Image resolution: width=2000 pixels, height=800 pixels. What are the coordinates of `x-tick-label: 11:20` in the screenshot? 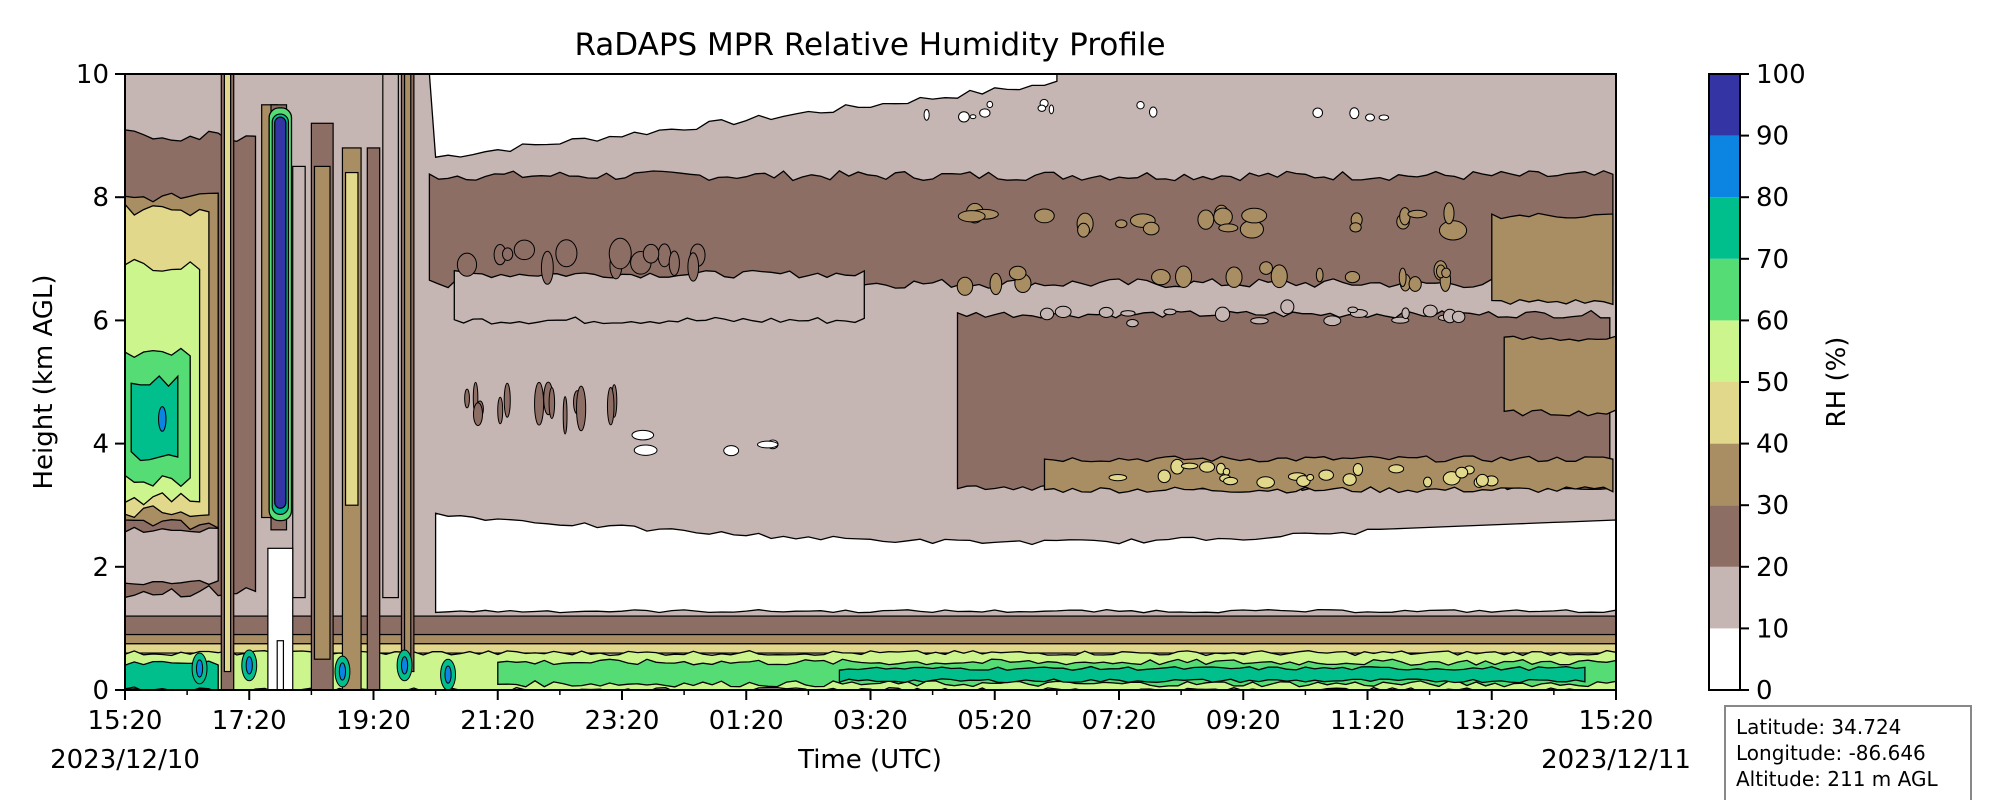 It's located at (1367, 721).